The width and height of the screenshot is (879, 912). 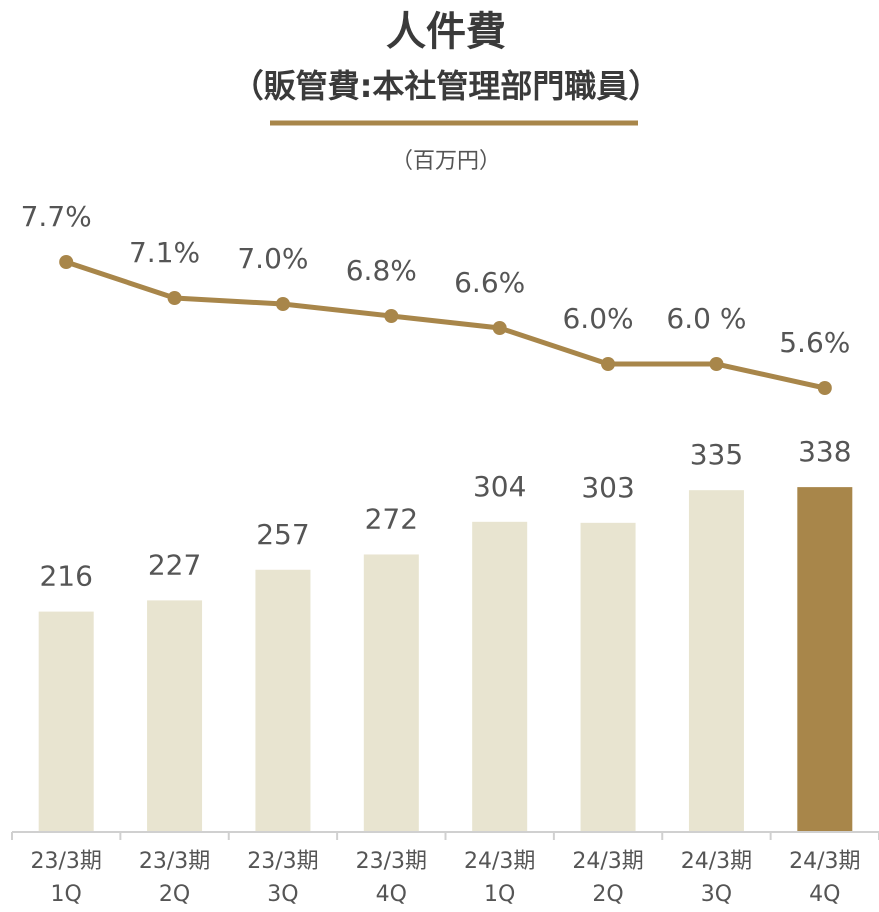 I want to click on line-value-label: 6.0 %, so click(x=706, y=318).